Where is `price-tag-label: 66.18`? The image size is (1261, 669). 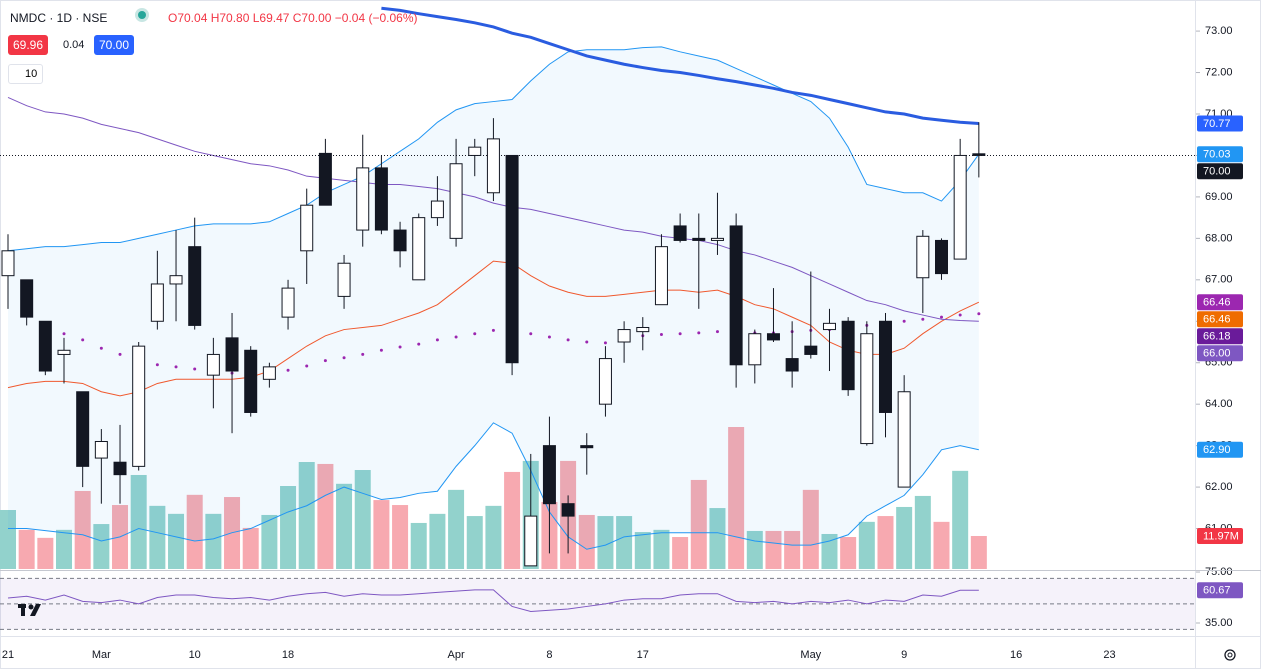 price-tag-label: 66.18 is located at coordinates (1217, 337).